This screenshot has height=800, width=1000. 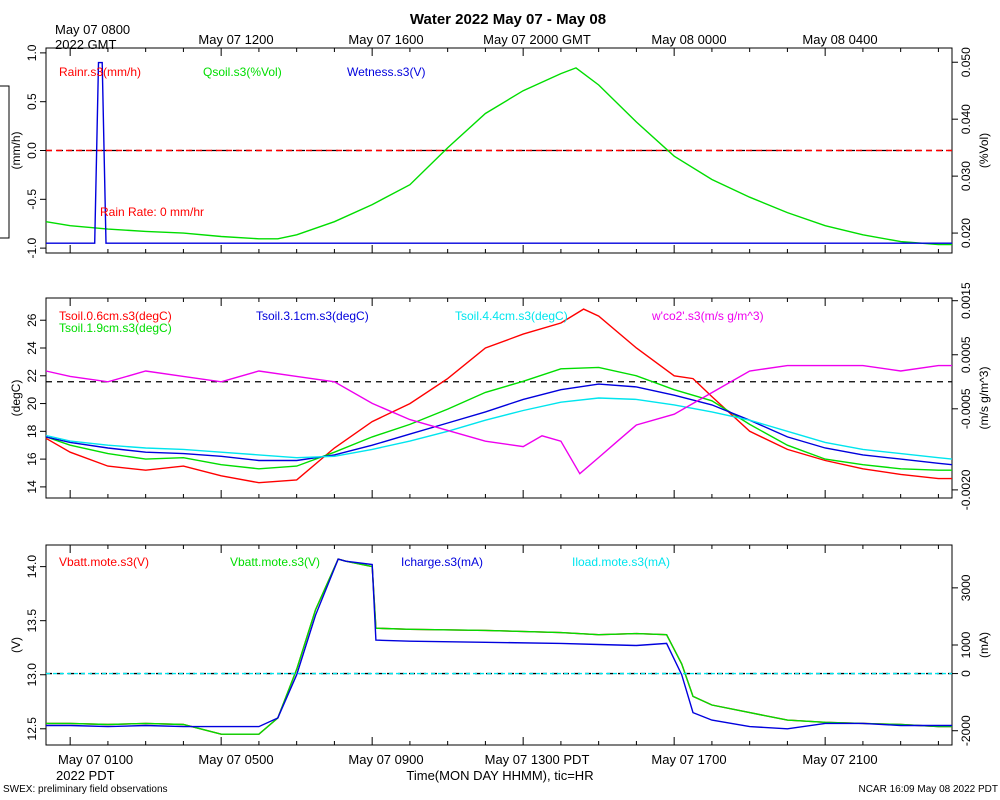 I want to click on legend-label: Tsoil.3.1cm.s3(degC), so click(x=312, y=316).